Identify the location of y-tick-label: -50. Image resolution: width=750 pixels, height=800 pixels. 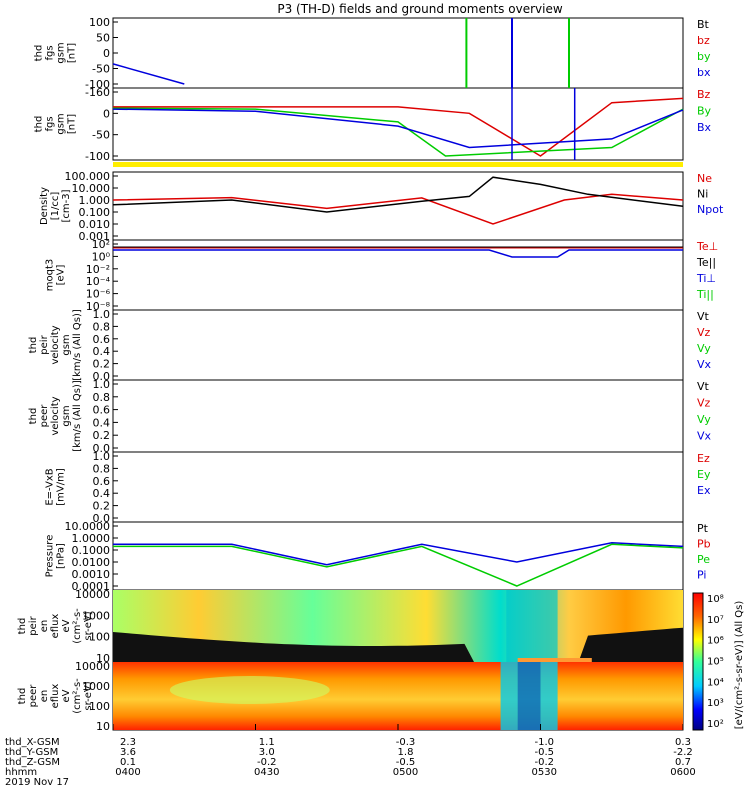
(101, 69).